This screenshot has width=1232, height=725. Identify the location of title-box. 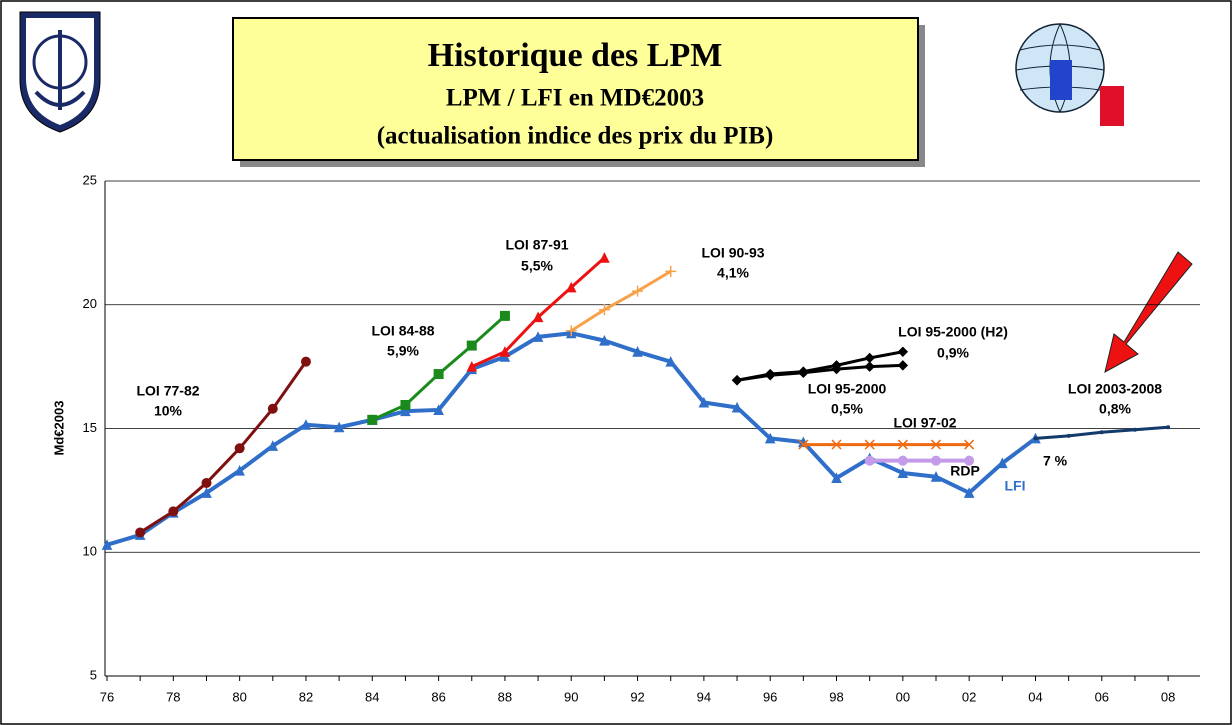
(575, 89).